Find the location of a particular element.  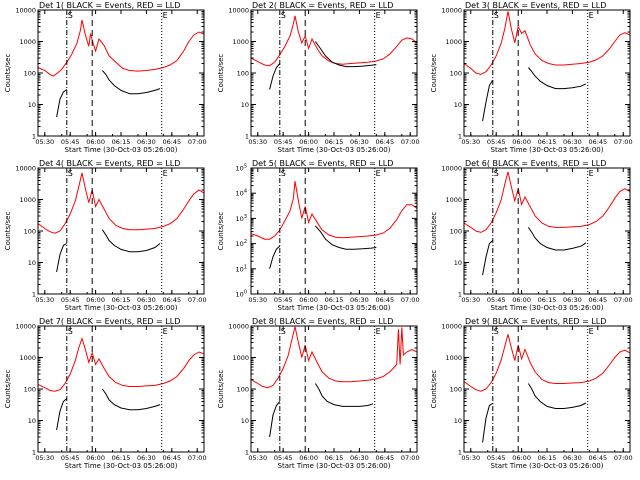

panel-title: Det 2( BLACK = Events, RED = LLD is located at coordinates (322, 5).